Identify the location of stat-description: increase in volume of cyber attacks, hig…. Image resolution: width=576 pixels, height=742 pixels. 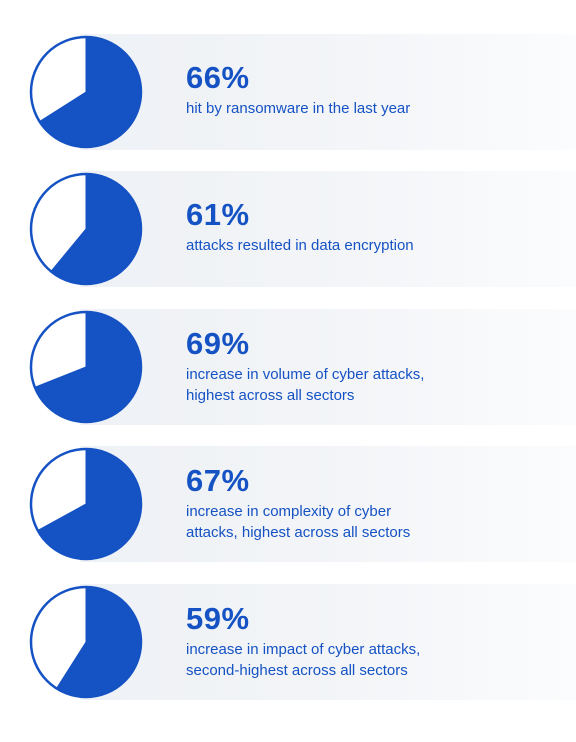
(305, 385).